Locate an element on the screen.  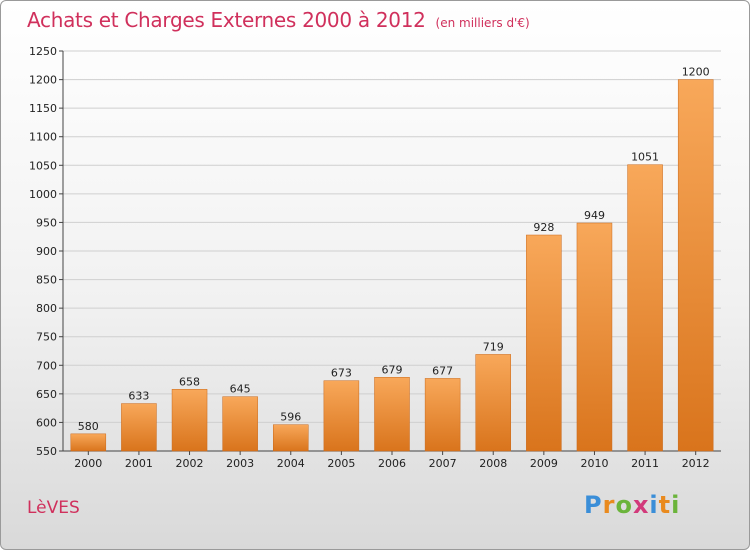
x-tick-label-2000: 2000 is located at coordinates (88, 463).